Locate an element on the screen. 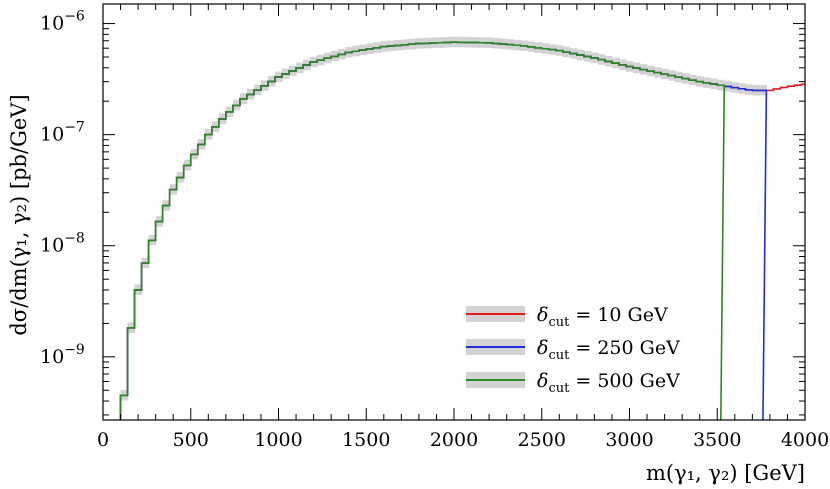 The width and height of the screenshot is (830, 489). y-tick-label: 10⁻⁹ is located at coordinates (62, 355).